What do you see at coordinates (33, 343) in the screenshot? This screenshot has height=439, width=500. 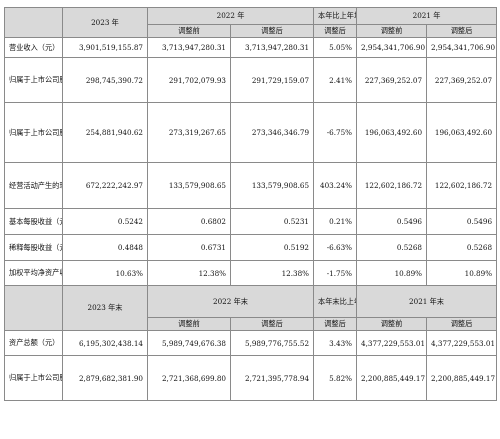 I see `row-label: 资产总额（元）` at bounding box center [33, 343].